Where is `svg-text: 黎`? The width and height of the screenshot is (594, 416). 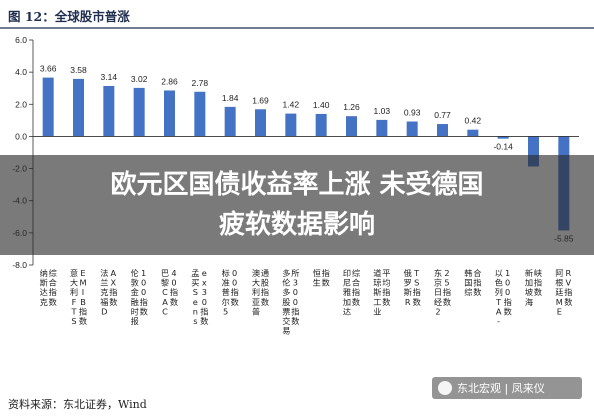 svg-text: 黎 is located at coordinates (165, 283).